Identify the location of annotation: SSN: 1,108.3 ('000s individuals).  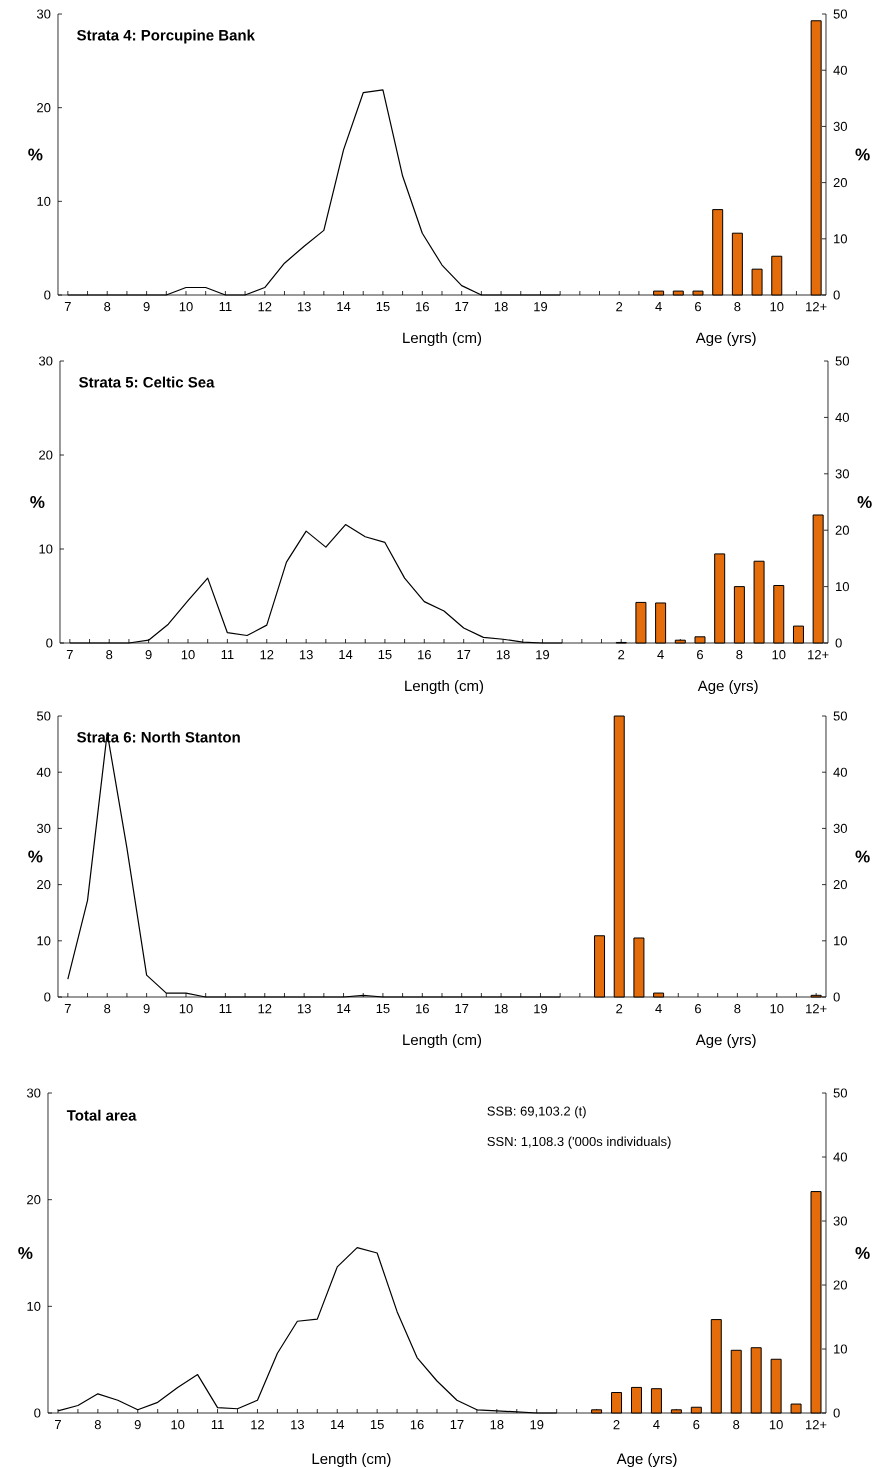
(579, 1142).